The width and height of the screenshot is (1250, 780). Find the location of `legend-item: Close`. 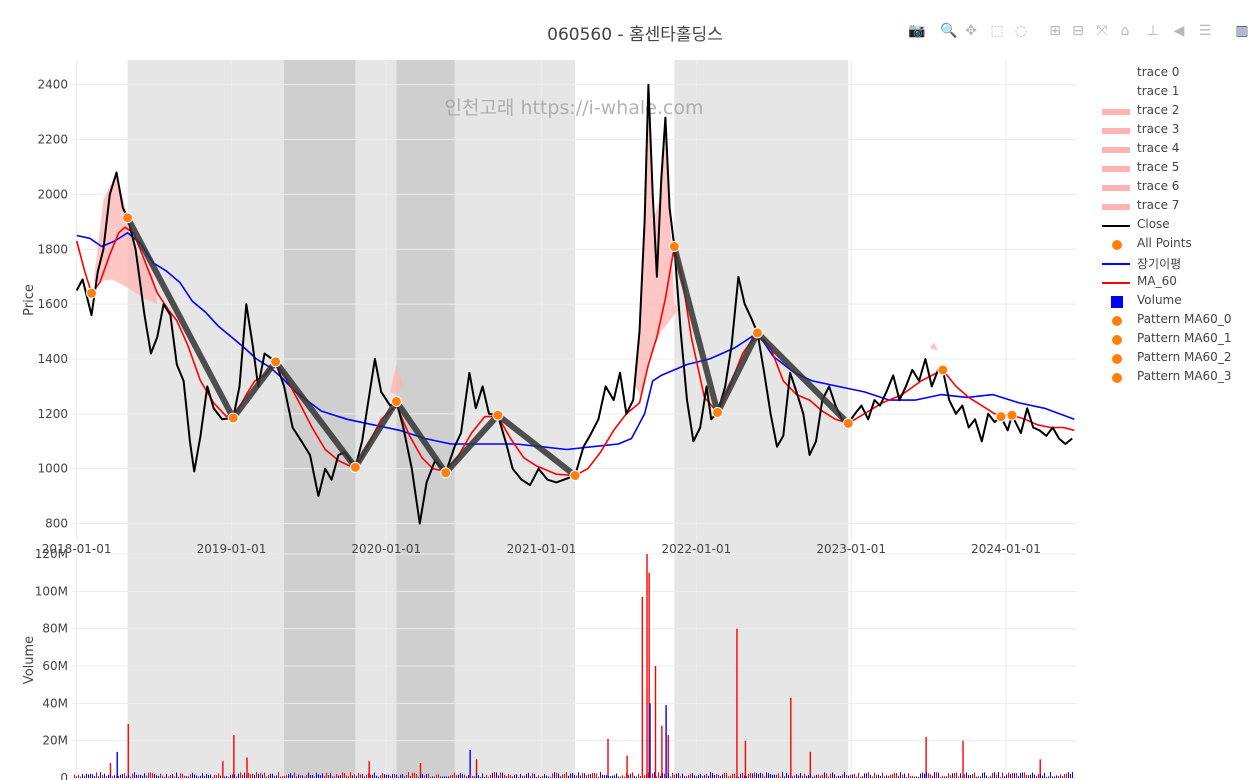

legend-item: Close is located at coordinates (1175, 225).